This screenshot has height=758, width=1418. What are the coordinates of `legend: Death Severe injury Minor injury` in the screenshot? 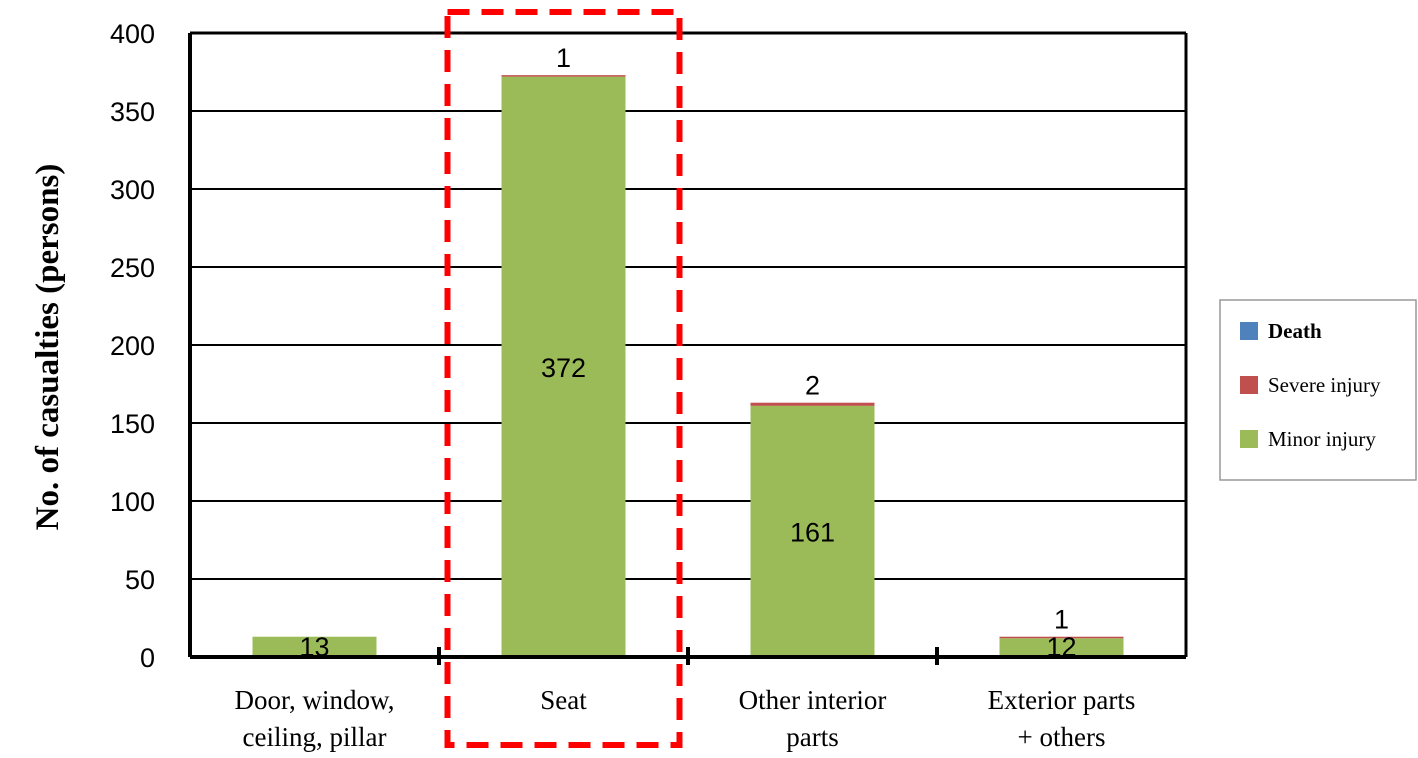 It's located at (1318, 390).